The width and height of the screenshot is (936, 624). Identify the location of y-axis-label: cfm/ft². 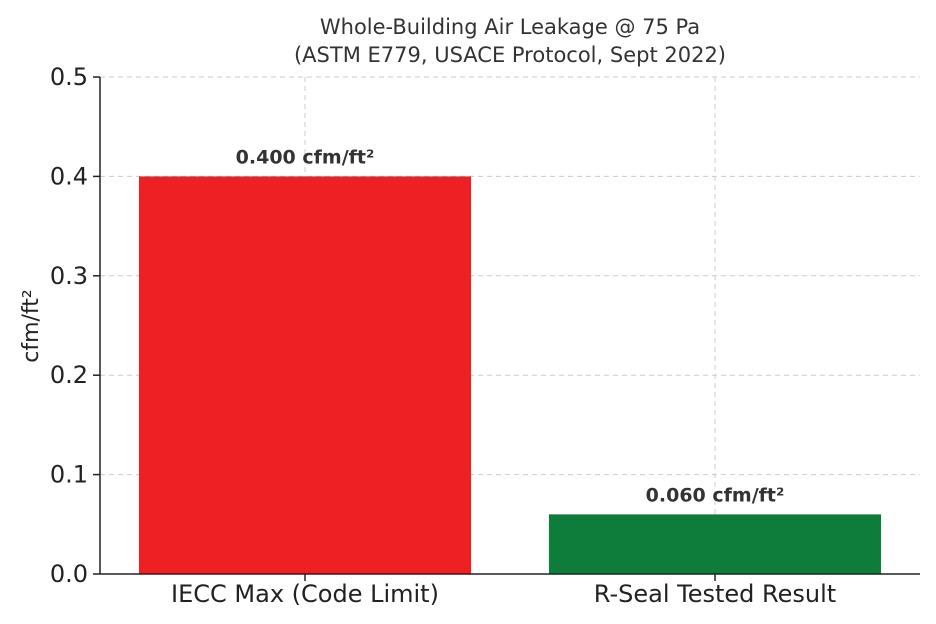
(31, 326).